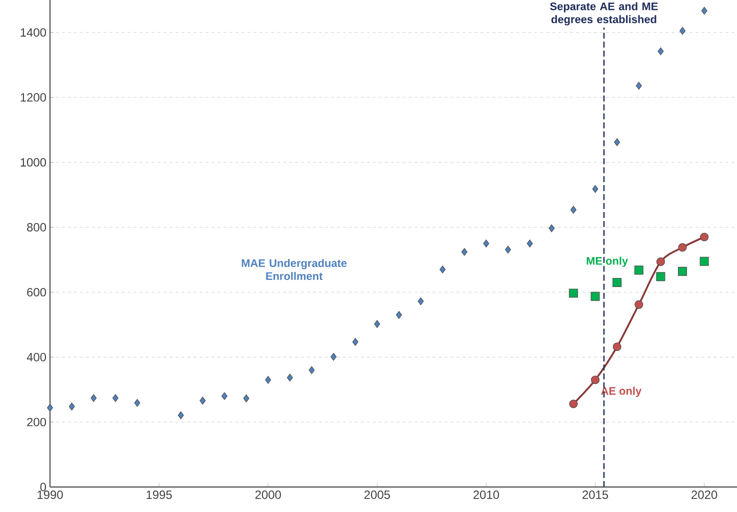 The width and height of the screenshot is (737, 512). I want to click on y-tick-label: 600, so click(36, 292).